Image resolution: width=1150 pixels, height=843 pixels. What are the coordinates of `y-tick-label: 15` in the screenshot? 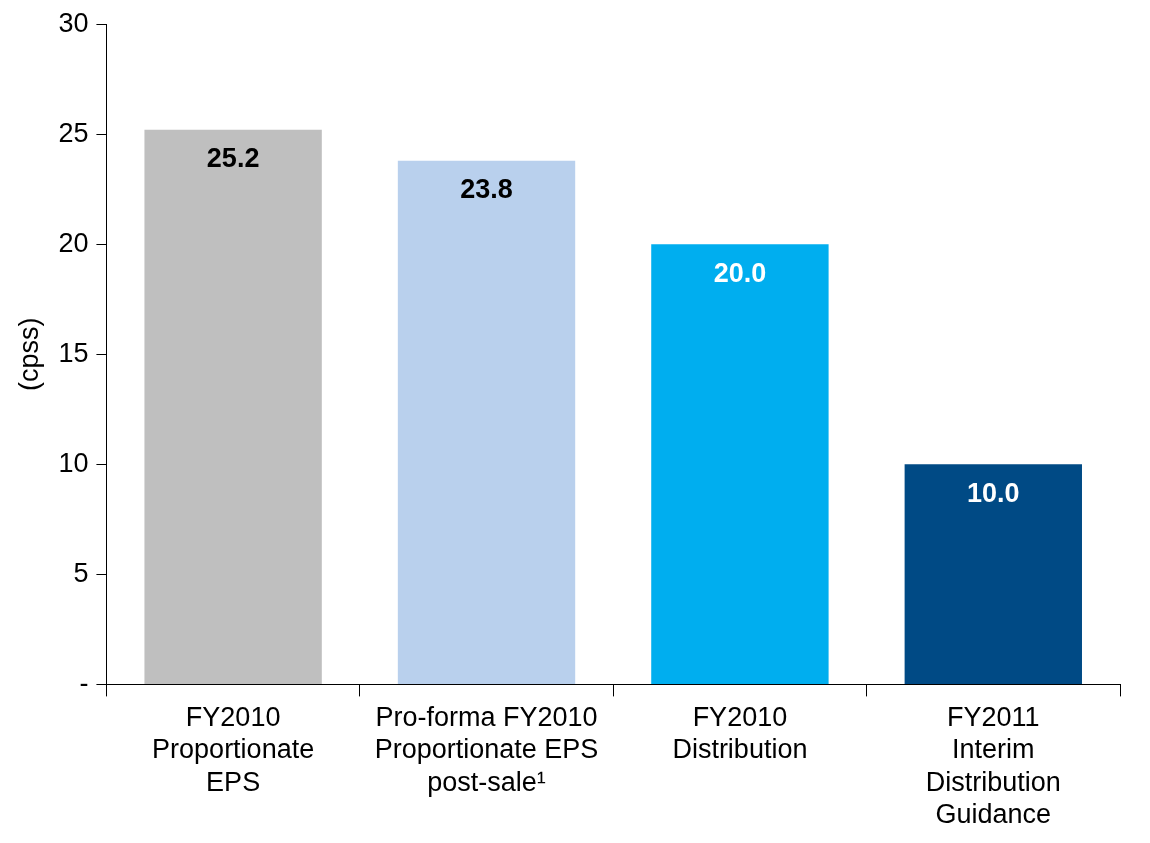 It's located at (73, 352).